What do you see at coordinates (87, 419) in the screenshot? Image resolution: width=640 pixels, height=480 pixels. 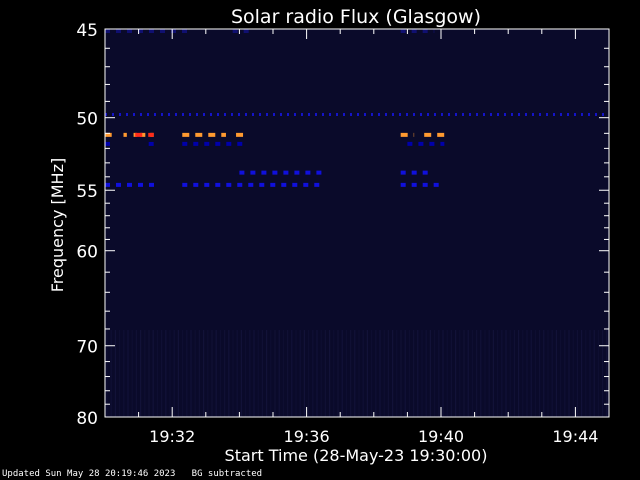 I see `y-tick-label-80: 80` at bounding box center [87, 419].